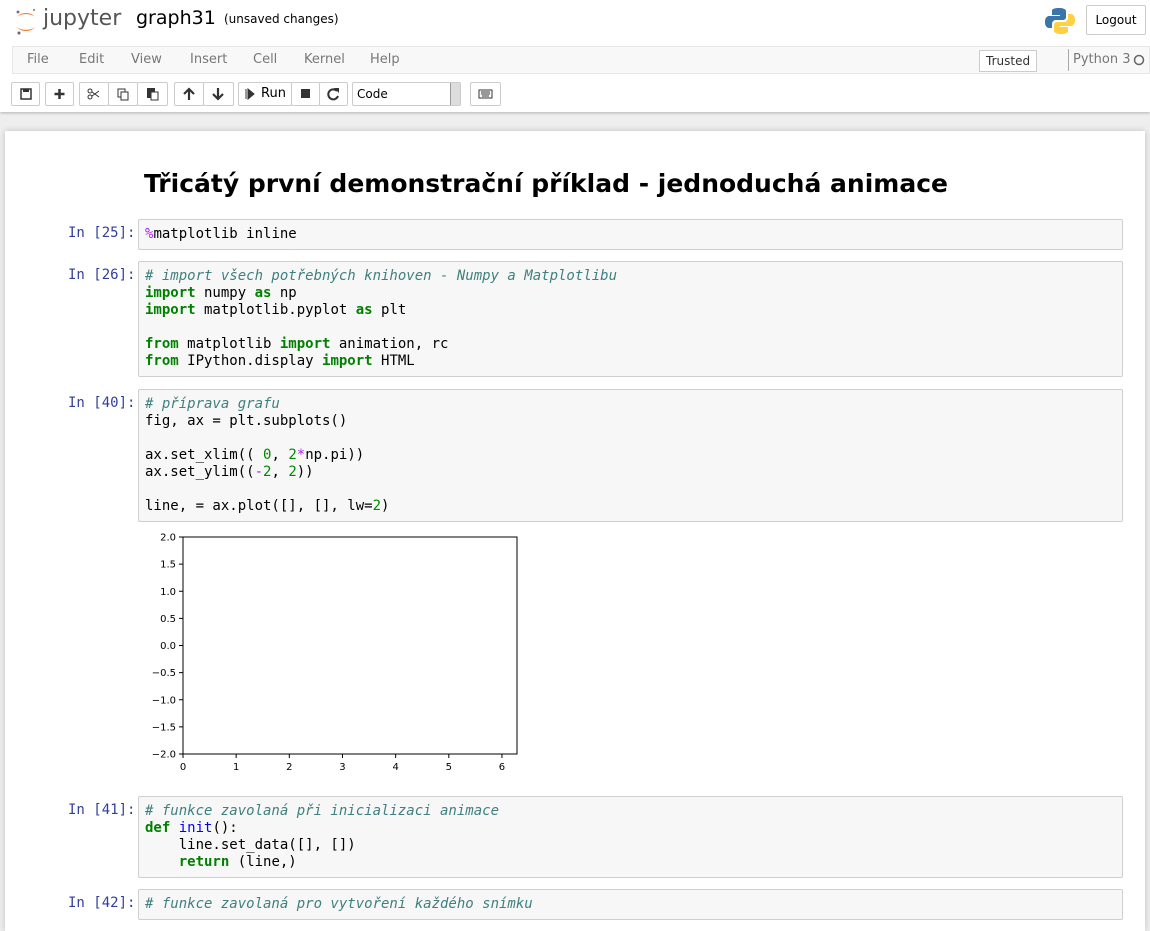 This screenshot has height=931, width=1150. Describe the element at coordinates (630, 845) in the screenshot. I see `code-line: line.set_data([], [])` at that location.